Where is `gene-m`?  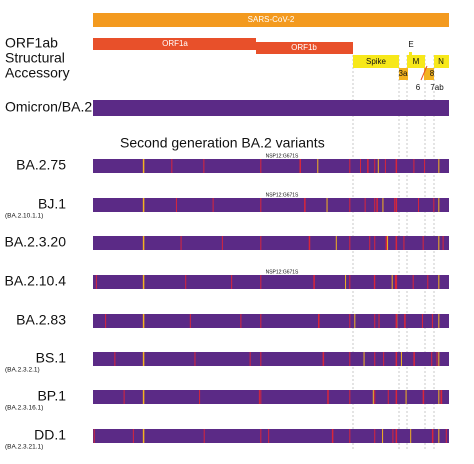
gene-m is located at coordinates (416, 61).